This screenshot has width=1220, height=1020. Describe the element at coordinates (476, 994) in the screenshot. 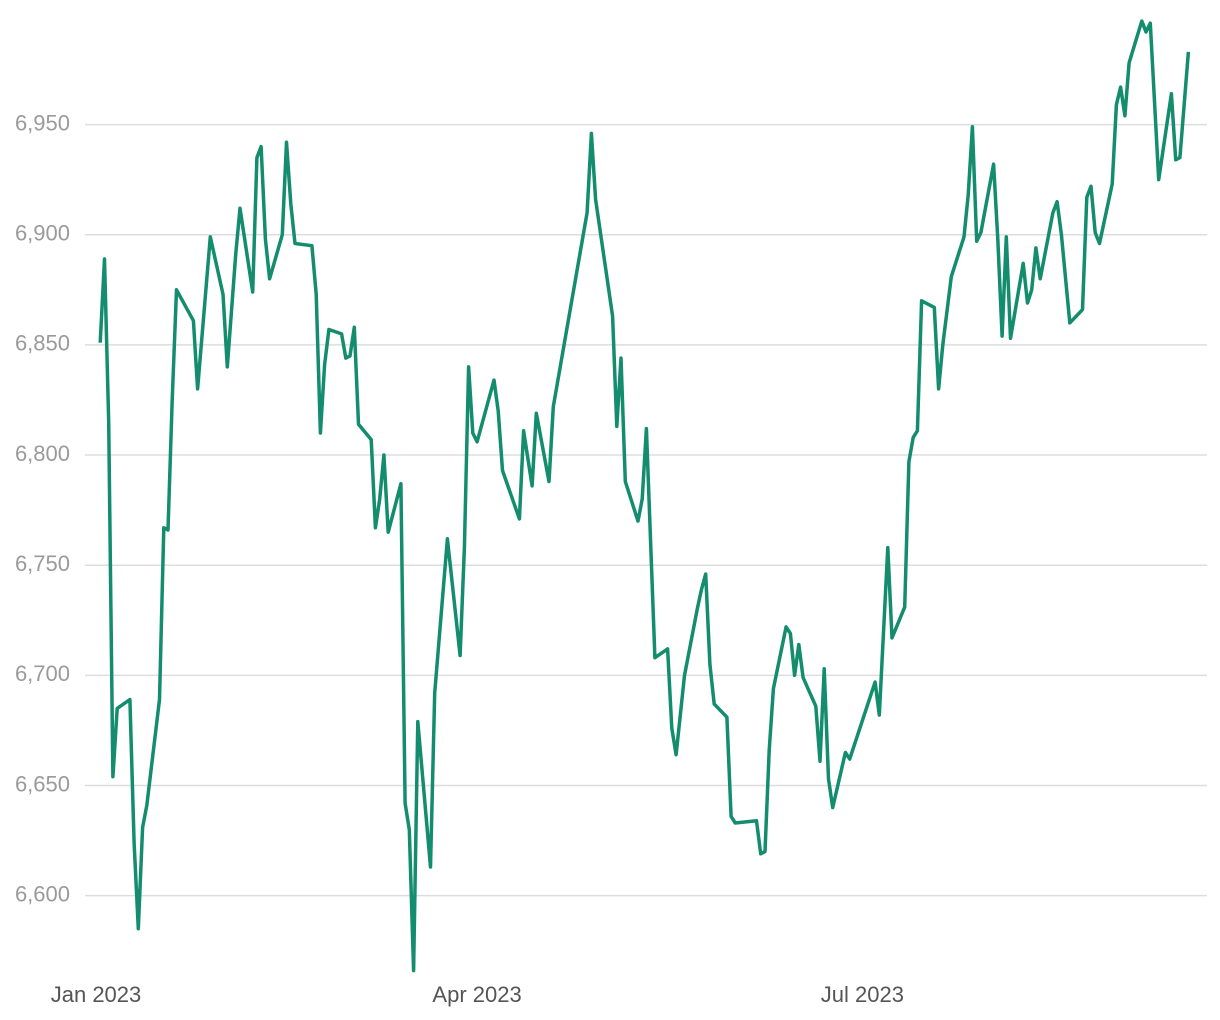

I see `x-tick-label: Apr 2023` at that location.